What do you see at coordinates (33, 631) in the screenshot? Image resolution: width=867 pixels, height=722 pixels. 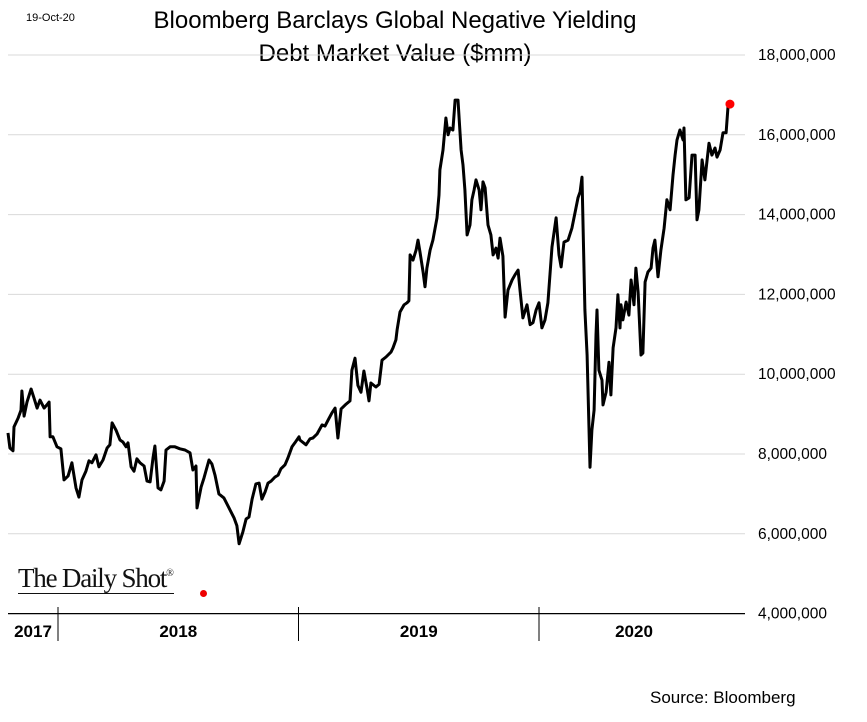 I see `x-tick-label: 2017` at bounding box center [33, 631].